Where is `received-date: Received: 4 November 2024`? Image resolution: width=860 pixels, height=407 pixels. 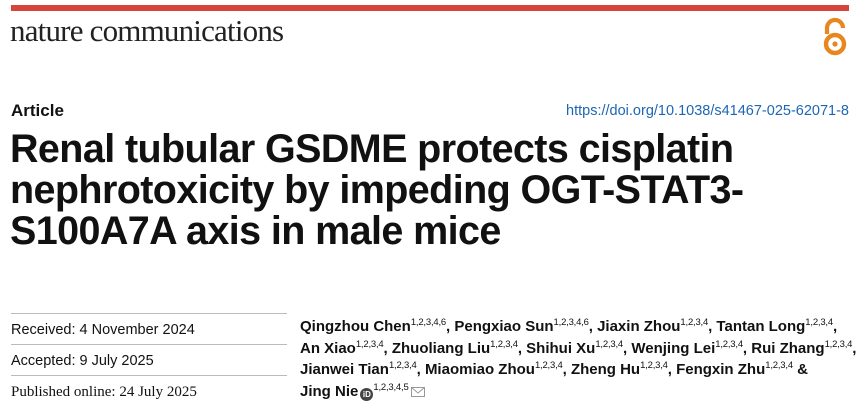 received-date: Received: 4 November 2024 is located at coordinates (149, 328).